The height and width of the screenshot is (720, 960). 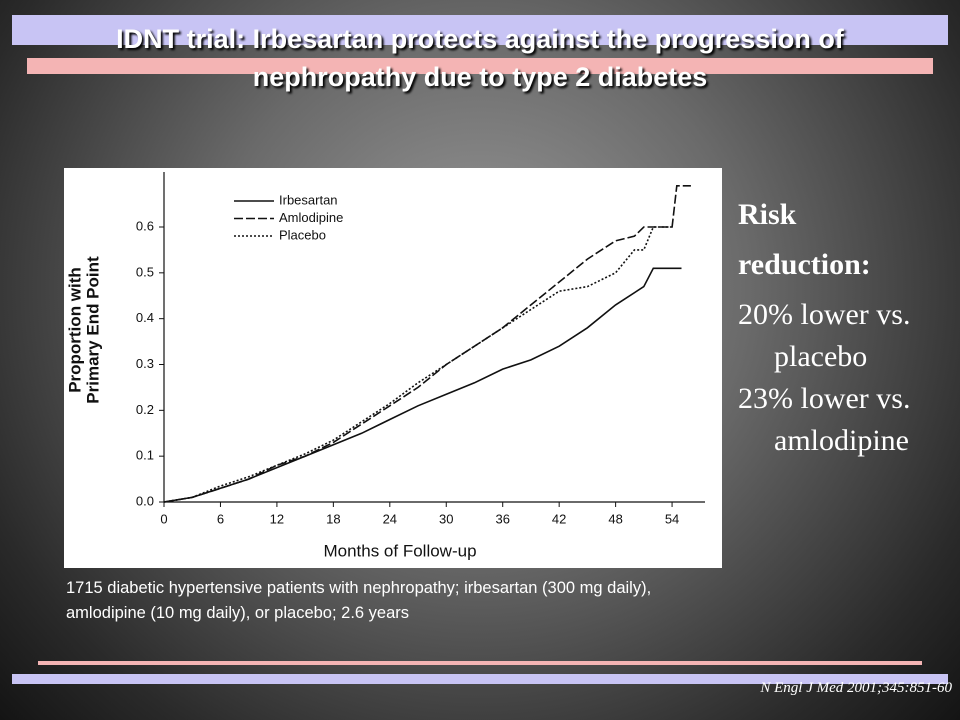 I want to click on y-tick-label: 0.1, so click(x=145, y=455).